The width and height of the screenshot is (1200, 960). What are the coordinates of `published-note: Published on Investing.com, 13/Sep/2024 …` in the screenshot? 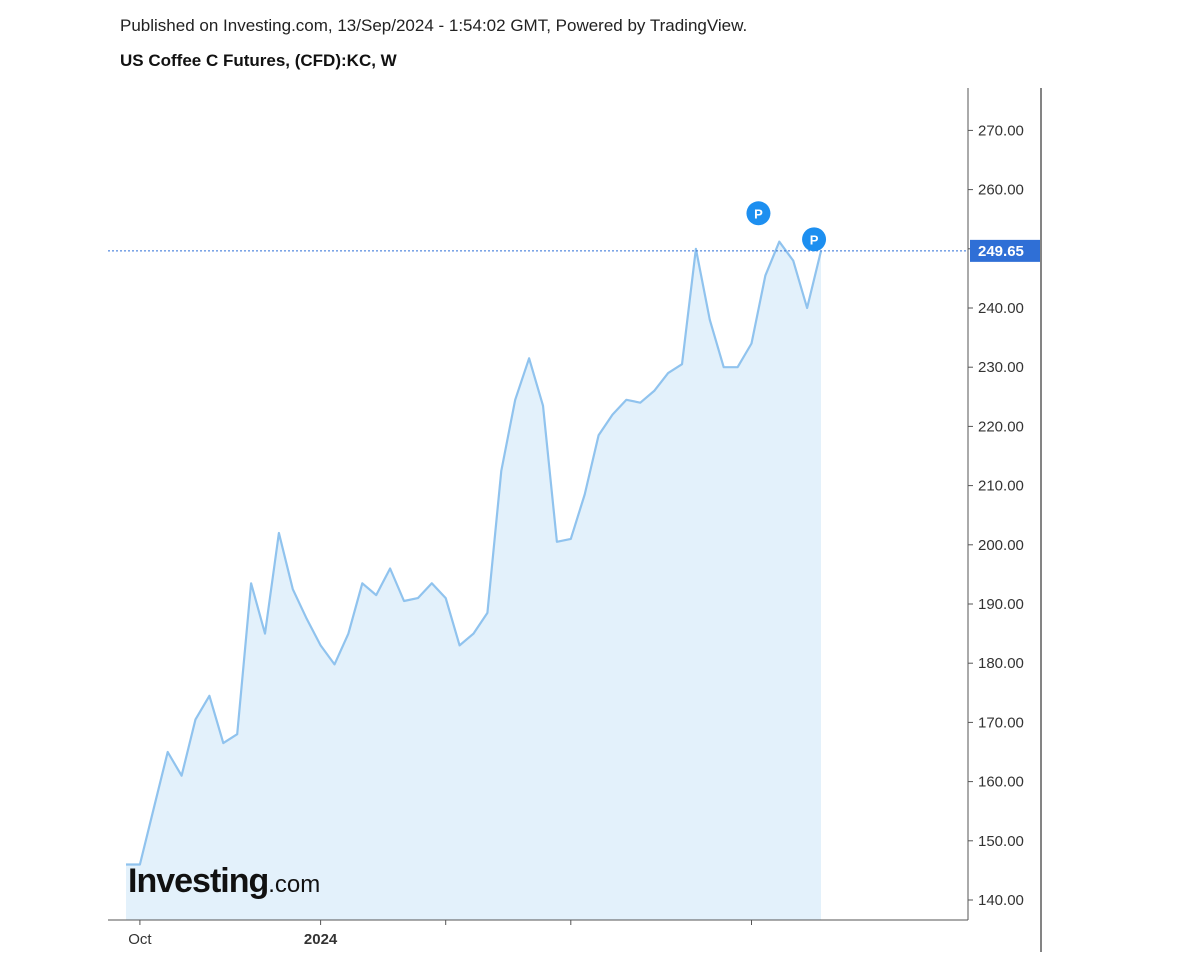 It's located at (434, 25).